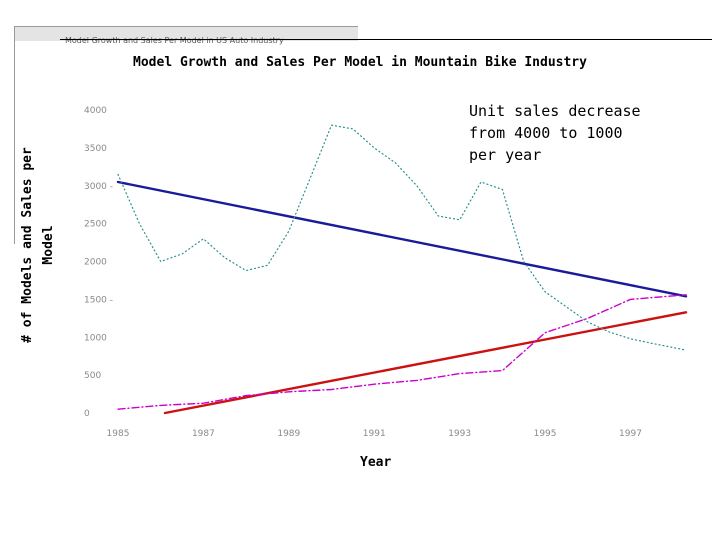 Image resolution: width=720 pixels, height=540 pixels. I want to click on y-tick-label: 3000 -, so click(98, 187).